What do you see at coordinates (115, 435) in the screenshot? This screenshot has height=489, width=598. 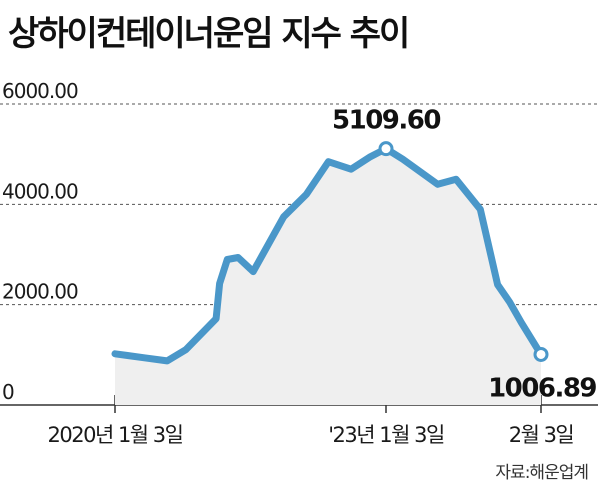 I see `x-tick-label: 2020년 1월 3일` at bounding box center [115, 435].